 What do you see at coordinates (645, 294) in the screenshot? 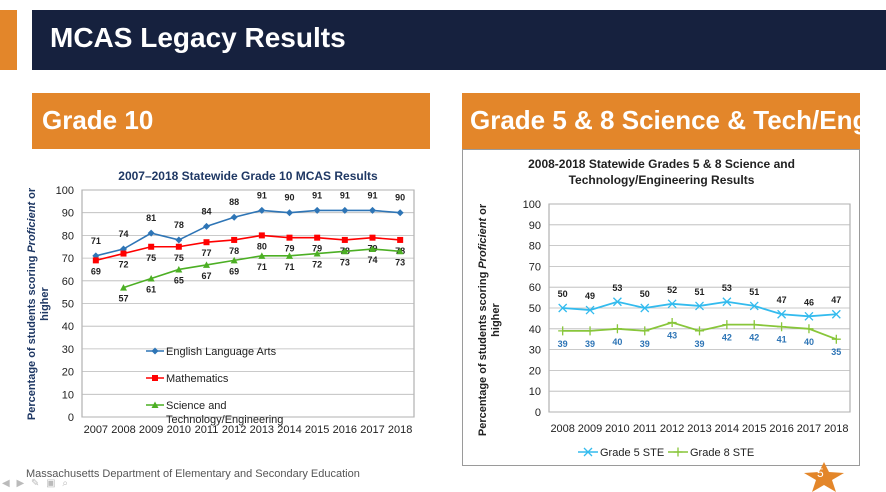
I see `sci-data-label: 50` at bounding box center [645, 294].